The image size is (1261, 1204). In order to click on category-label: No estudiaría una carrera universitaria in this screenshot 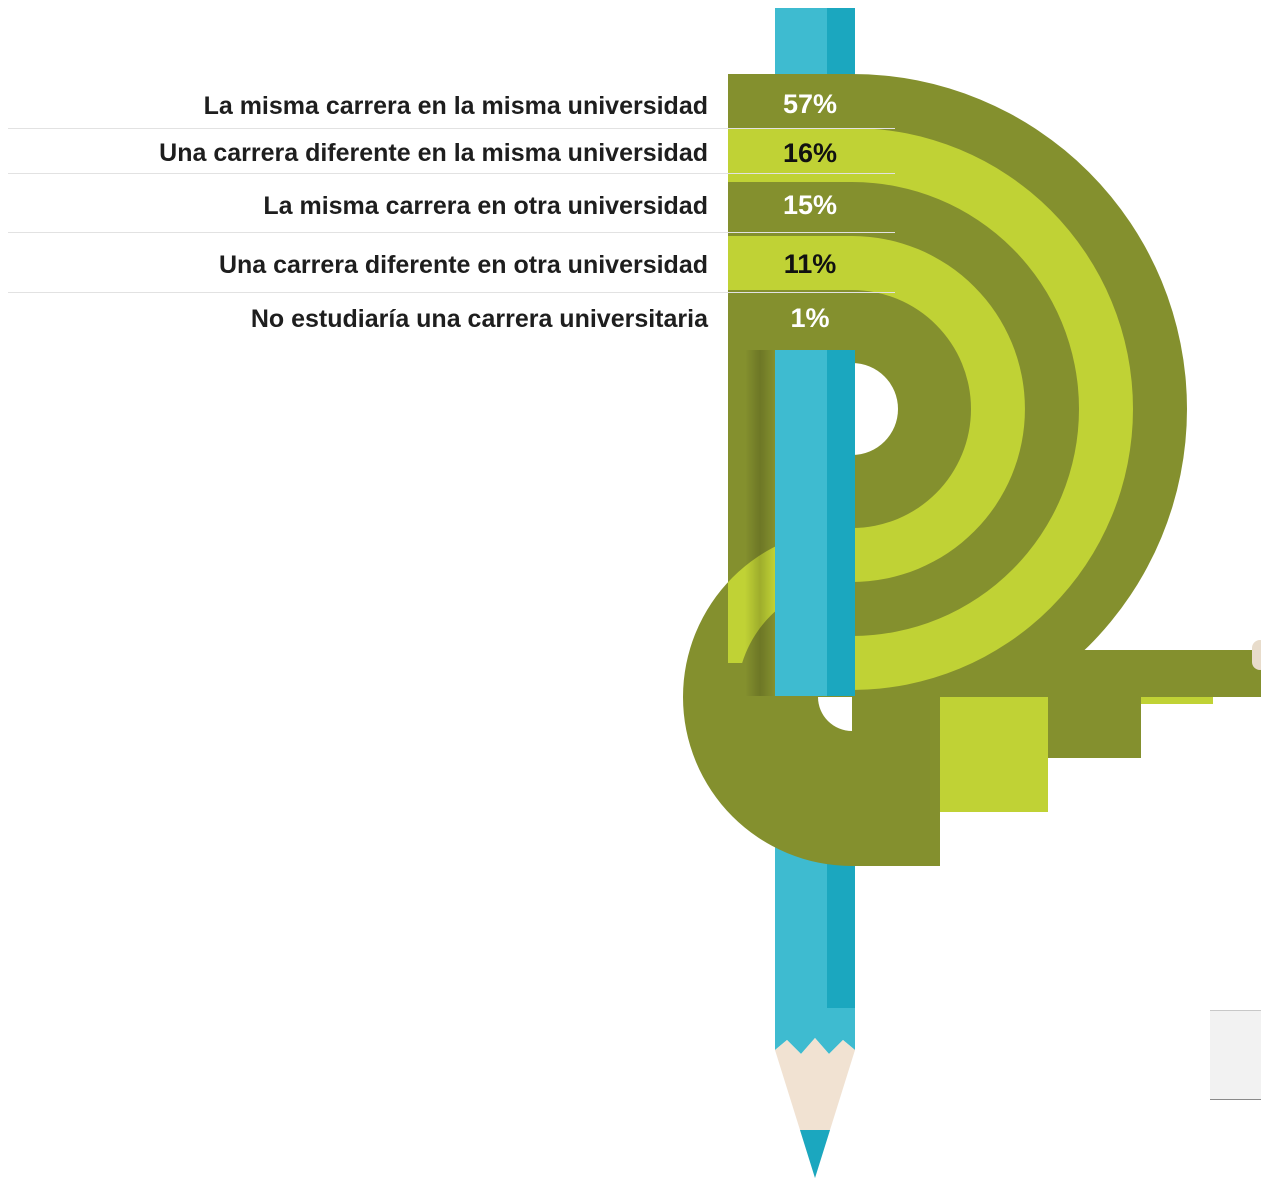, I will do `click(479, 319)`.